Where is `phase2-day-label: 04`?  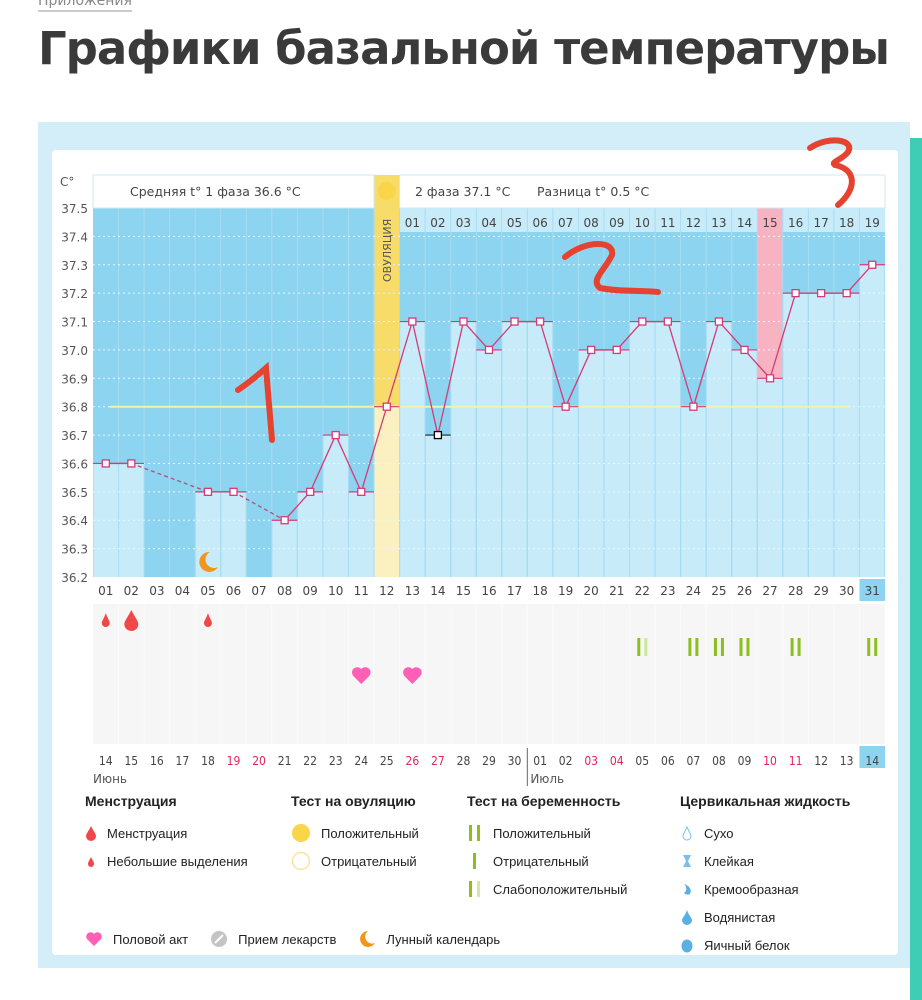
phase2-day-label: 04 is located at coordinates (488, 223).